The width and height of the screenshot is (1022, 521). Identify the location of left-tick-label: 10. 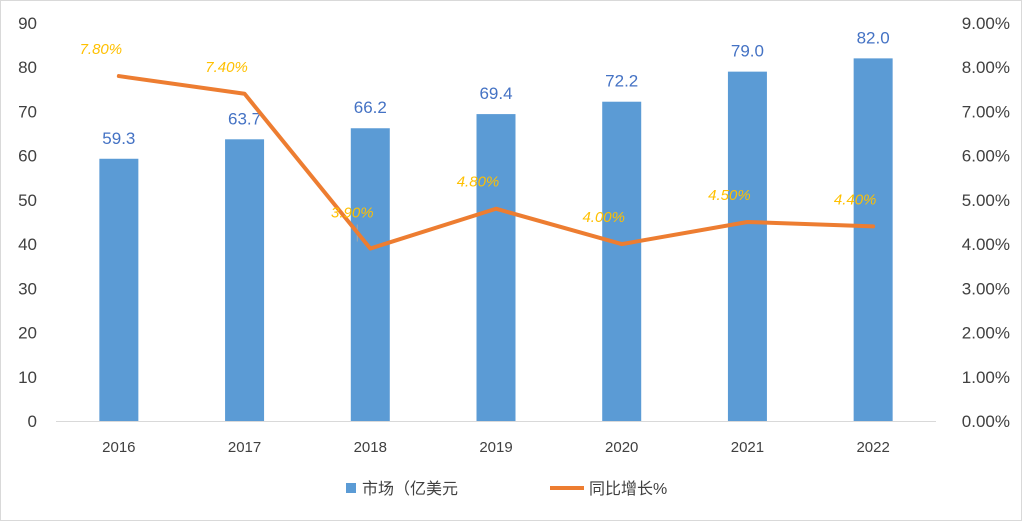
(27, 377).